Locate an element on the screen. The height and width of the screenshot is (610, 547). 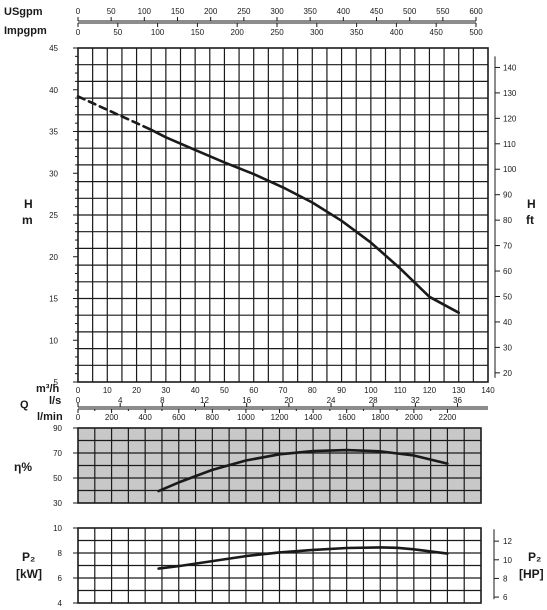
usgpm-tick-label: 400 is located at coordinates (344, 11).